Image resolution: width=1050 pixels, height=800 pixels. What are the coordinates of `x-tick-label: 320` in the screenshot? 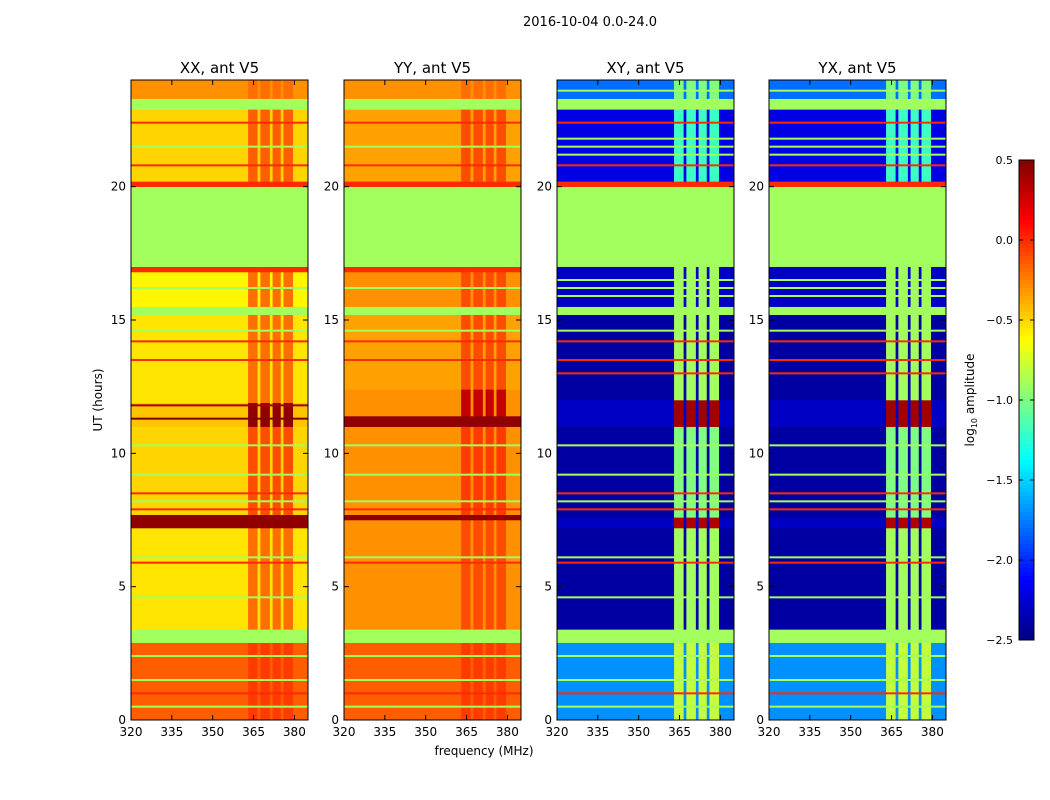 It's located at (557, 732).